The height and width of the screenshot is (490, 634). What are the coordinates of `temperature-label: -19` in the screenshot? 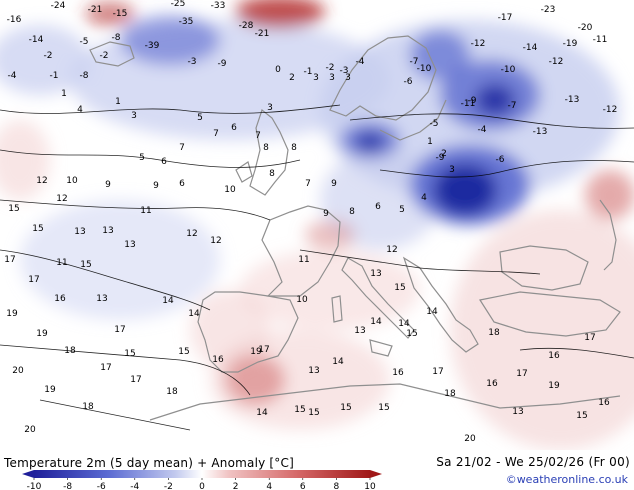 It's located at (570, 44).